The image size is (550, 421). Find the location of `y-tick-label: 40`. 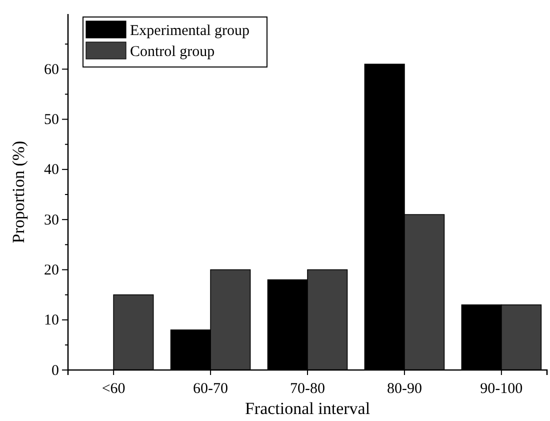

y-tick-label: 40 is located at coordinates (51, 170).